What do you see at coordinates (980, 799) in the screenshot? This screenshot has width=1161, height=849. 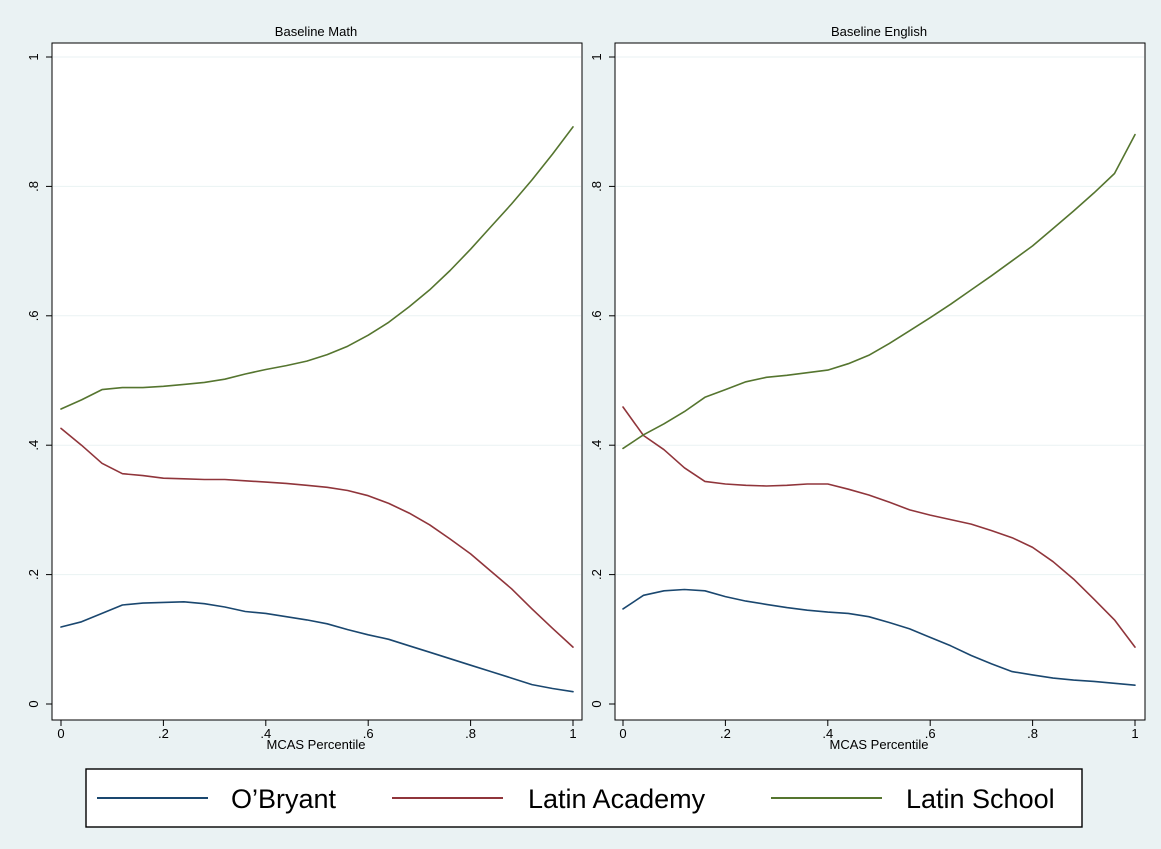 I see `legend-label-latin-school: Latin School` at bounding box center [980, 799].